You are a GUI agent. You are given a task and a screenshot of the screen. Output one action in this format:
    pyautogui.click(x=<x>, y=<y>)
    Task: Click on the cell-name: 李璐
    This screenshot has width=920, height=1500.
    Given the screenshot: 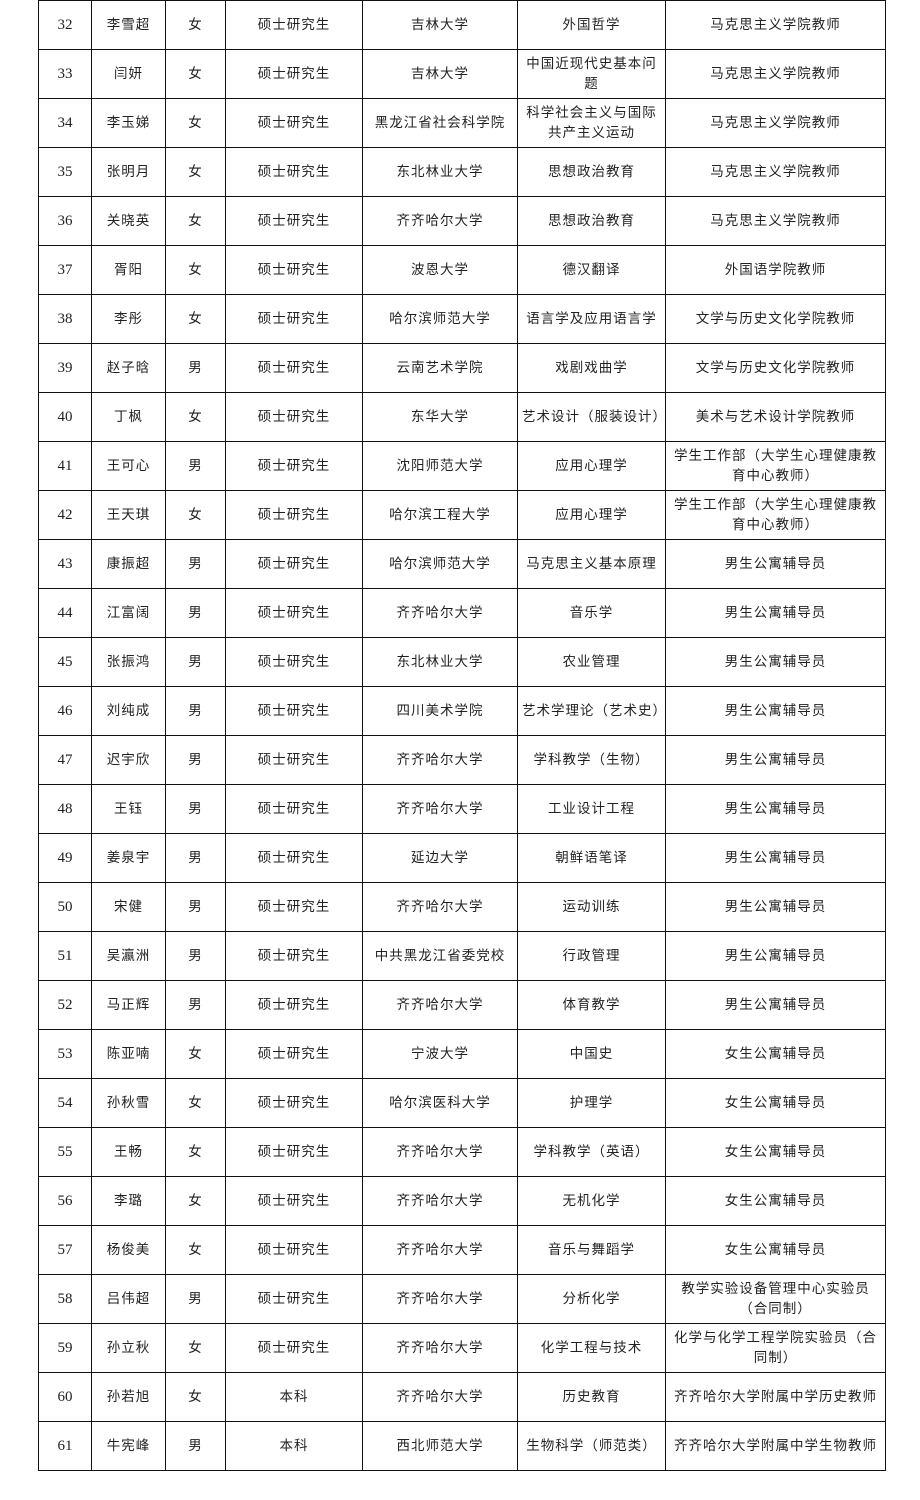 What is the action you would take?
    pyautogui.click(x=128, y=1201)
    